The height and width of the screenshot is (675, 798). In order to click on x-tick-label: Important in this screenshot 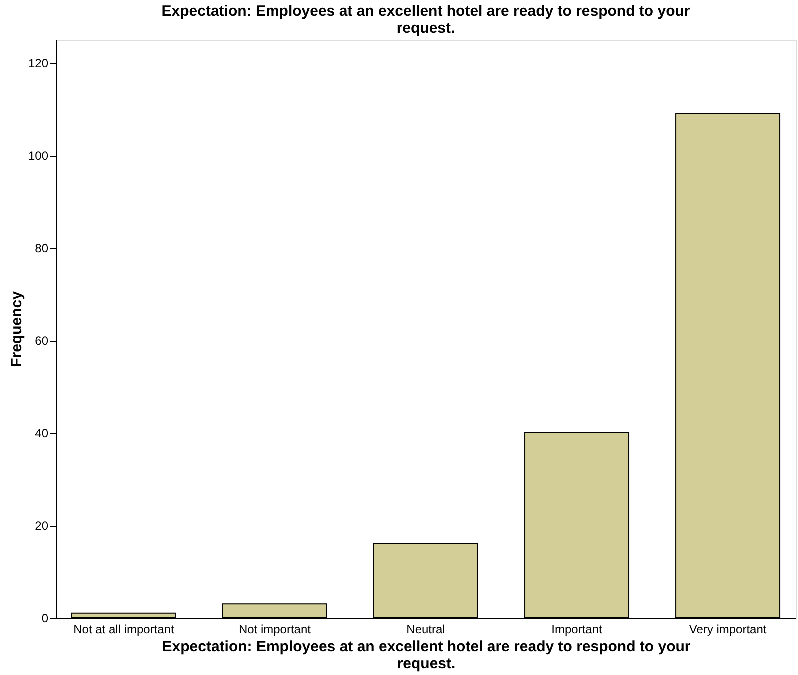, I will do `click(578, 629)`.